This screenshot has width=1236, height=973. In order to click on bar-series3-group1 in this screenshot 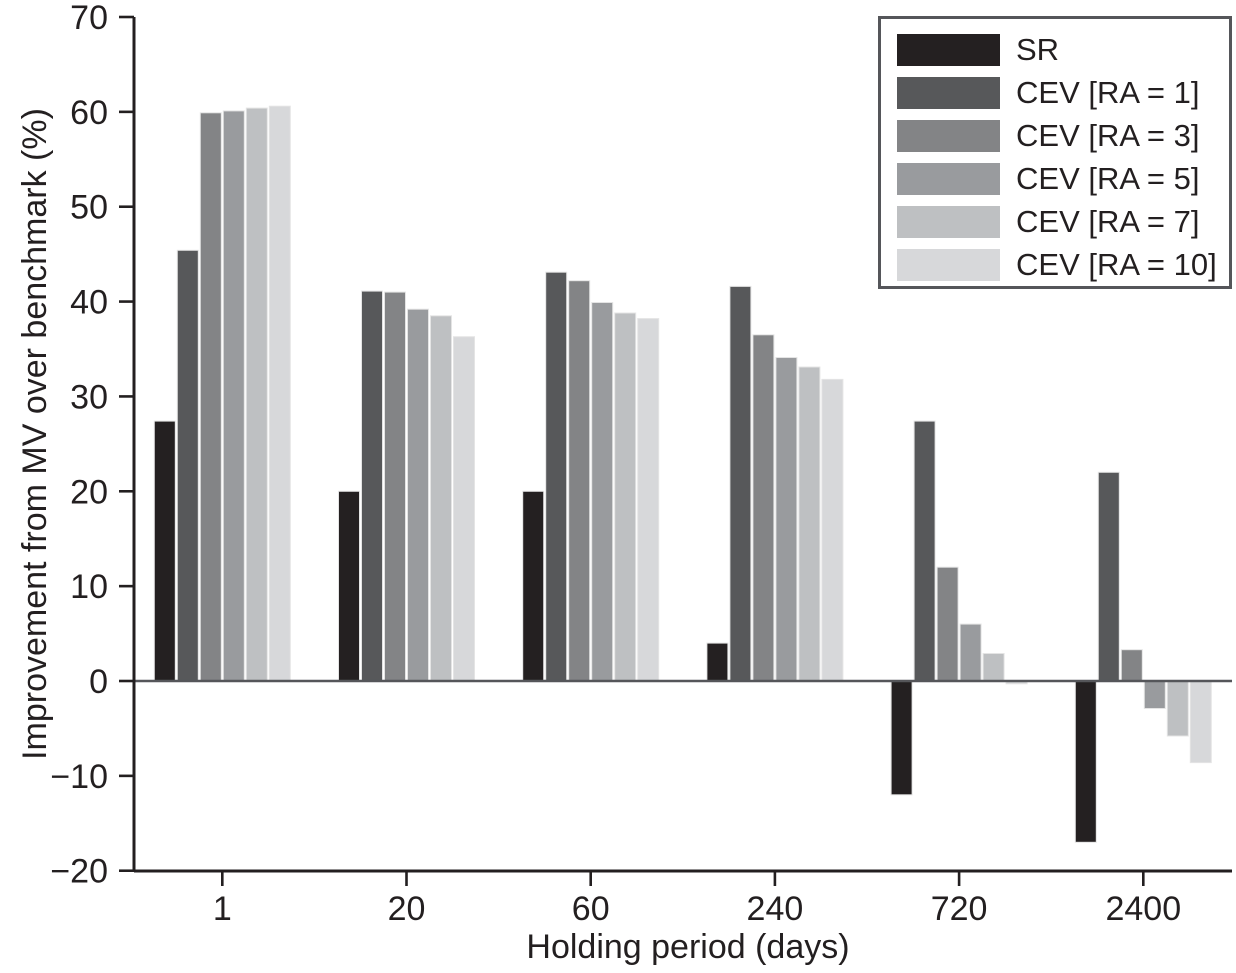, I will do `click(418, 495)`.